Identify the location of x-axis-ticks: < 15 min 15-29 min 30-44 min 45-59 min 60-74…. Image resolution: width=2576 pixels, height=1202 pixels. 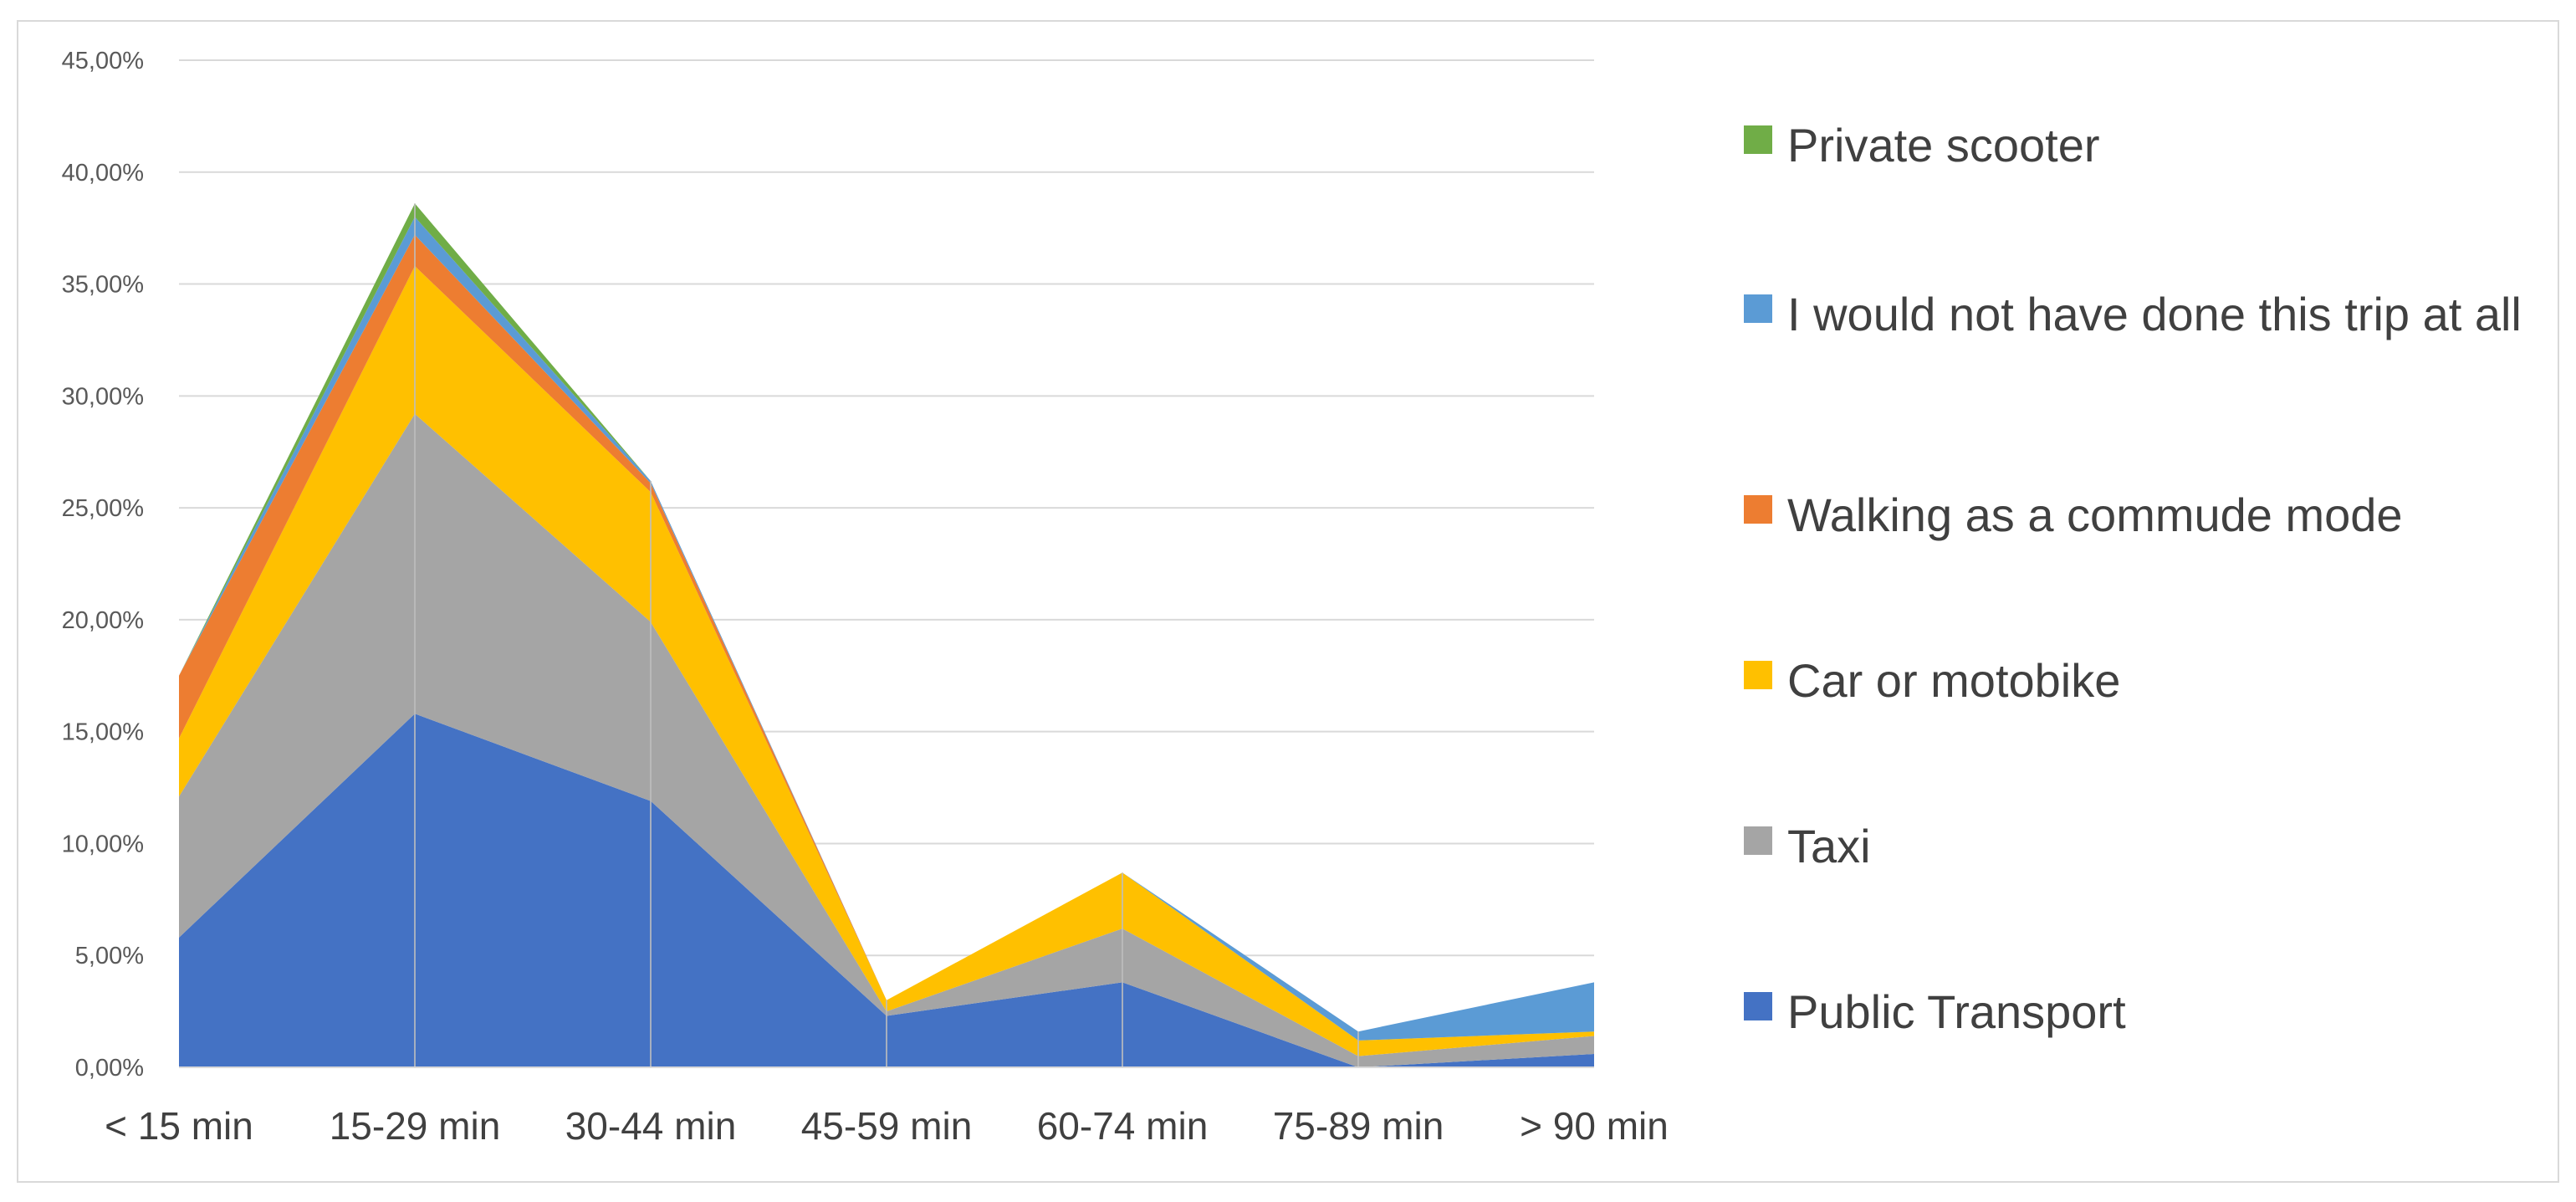
(887, 1126).